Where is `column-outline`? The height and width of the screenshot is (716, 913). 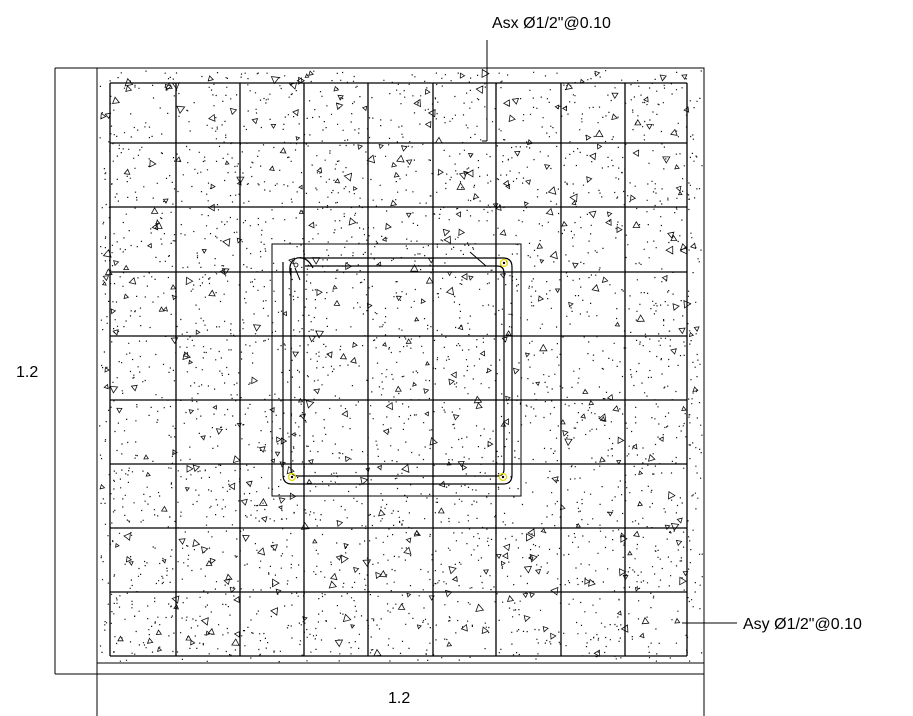 column-outline is located at coordinates (396, 370).